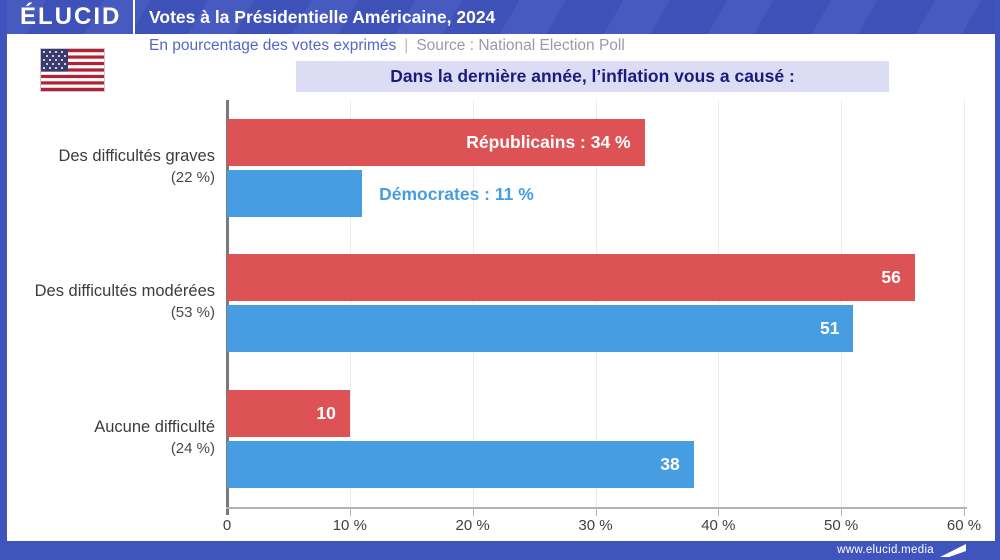  I want to click on bar-value-label: Républicains : 34 %, so click(548, 142).